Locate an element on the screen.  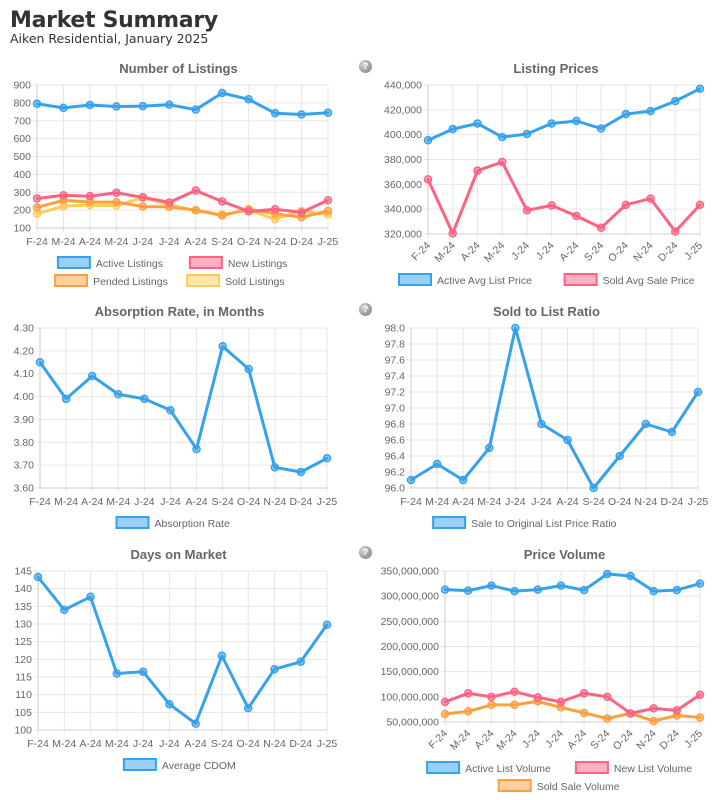
legend-item-active-avg-list-price: Active Avg List Price is located at coordinates (465, 280).